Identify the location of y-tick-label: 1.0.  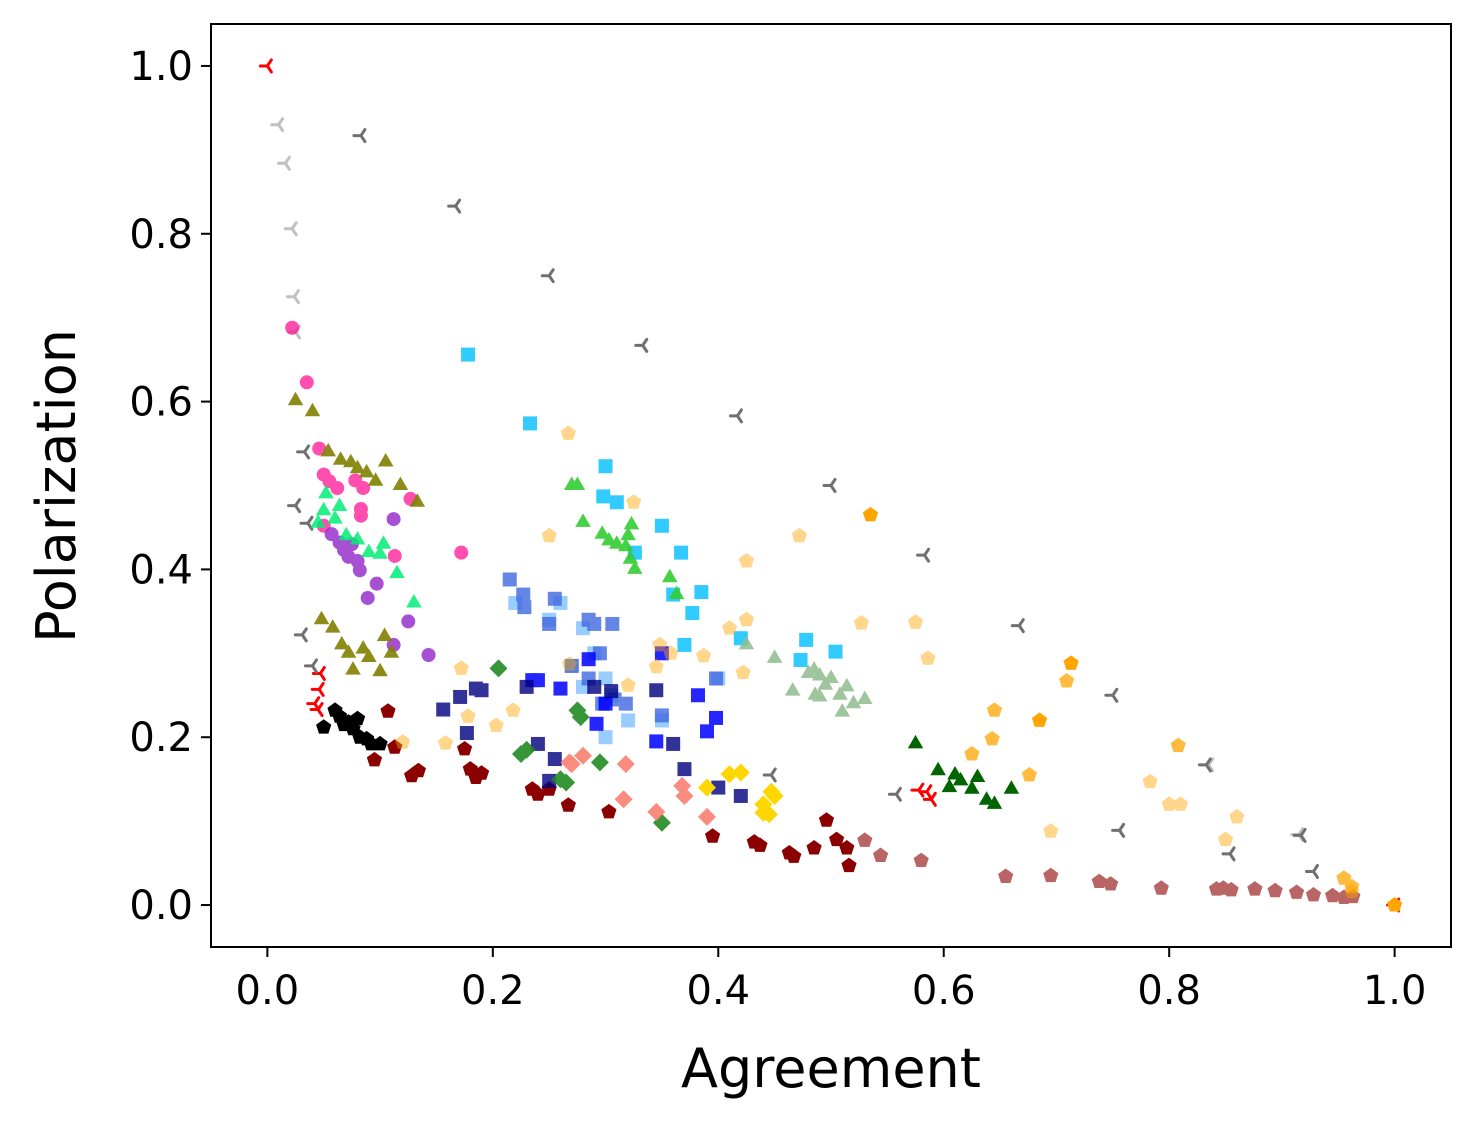
(161, 67).